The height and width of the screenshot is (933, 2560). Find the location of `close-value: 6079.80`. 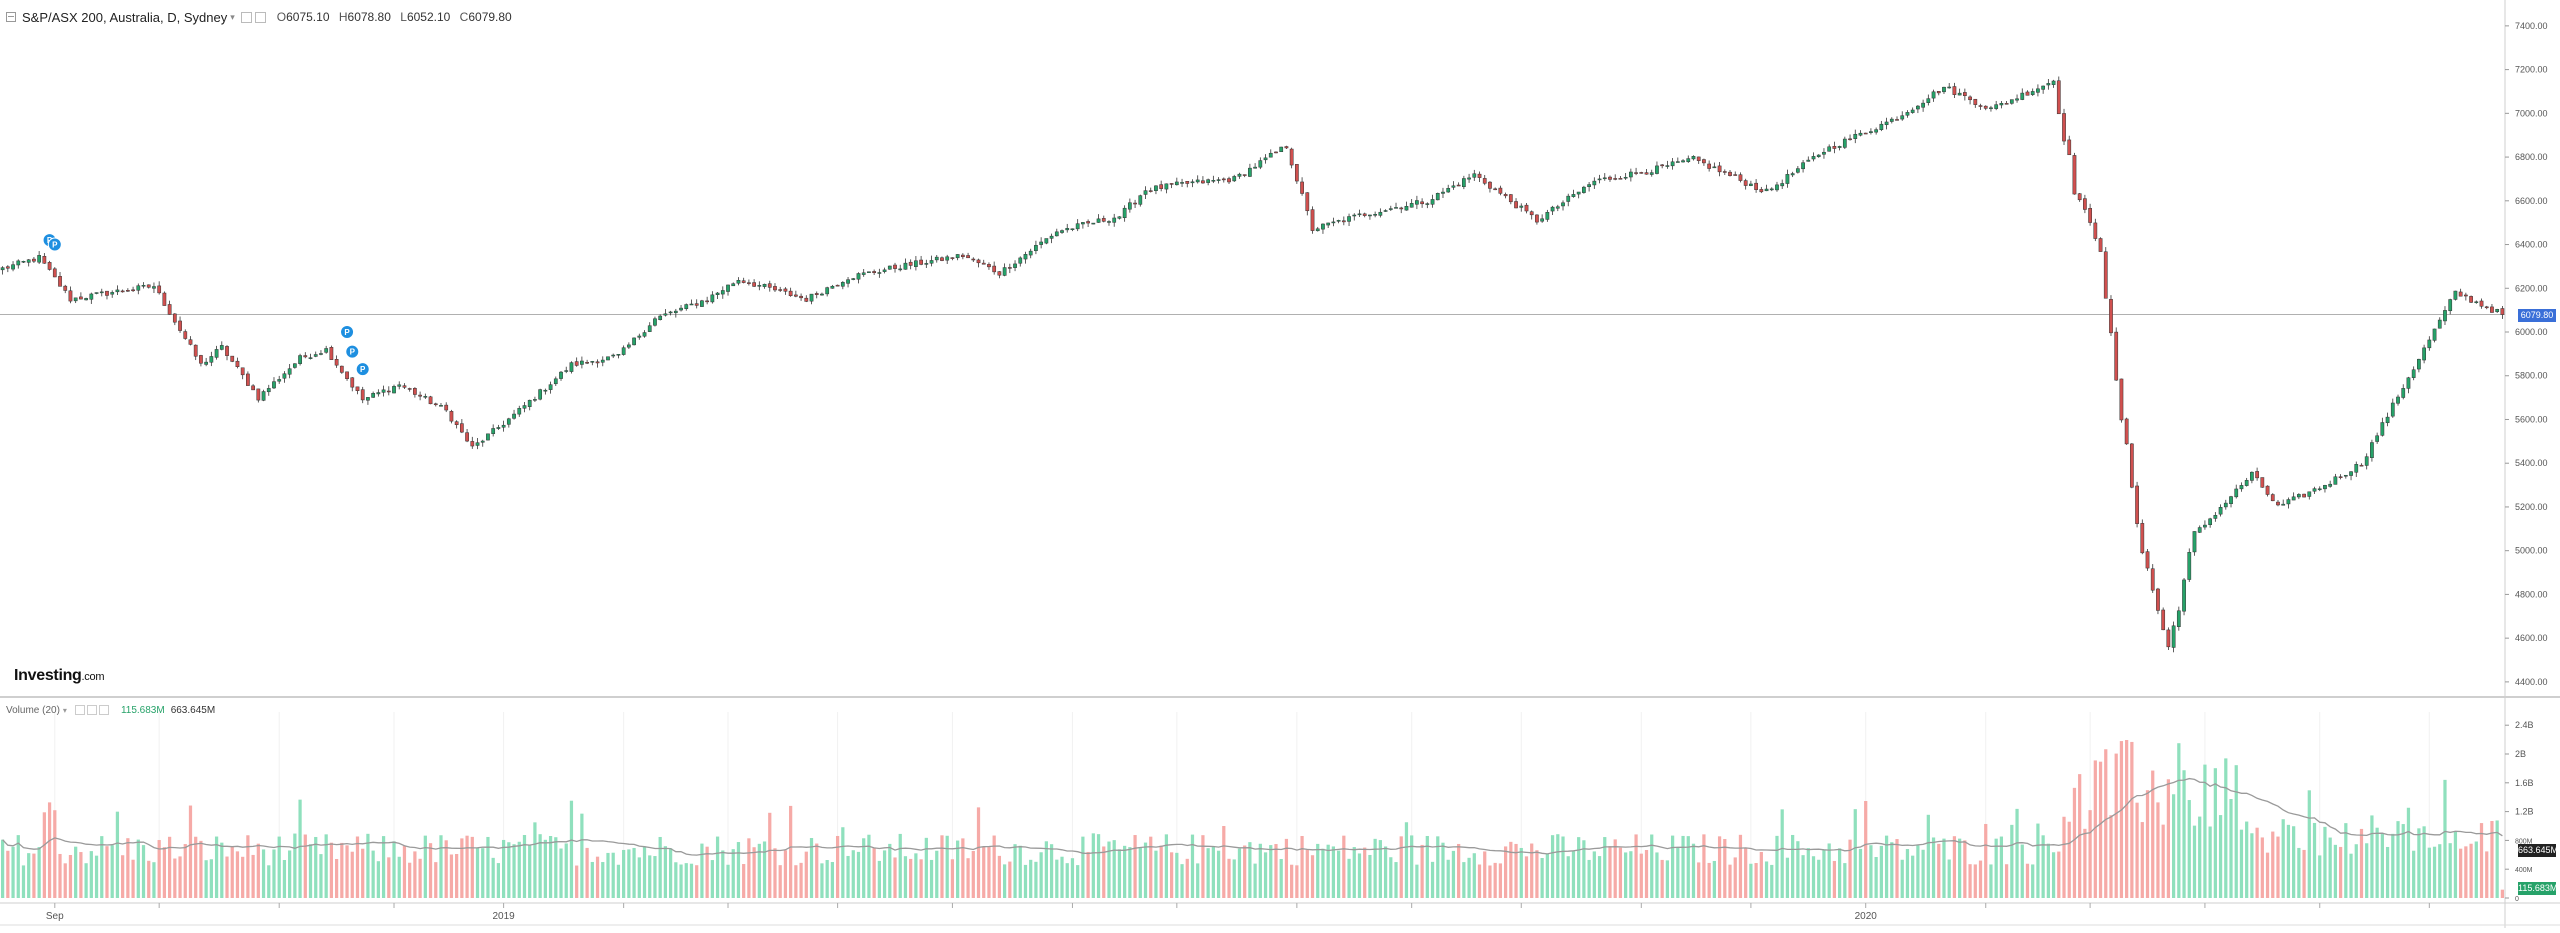

close-value: 6079.80 is located at coordinates (490, 17).